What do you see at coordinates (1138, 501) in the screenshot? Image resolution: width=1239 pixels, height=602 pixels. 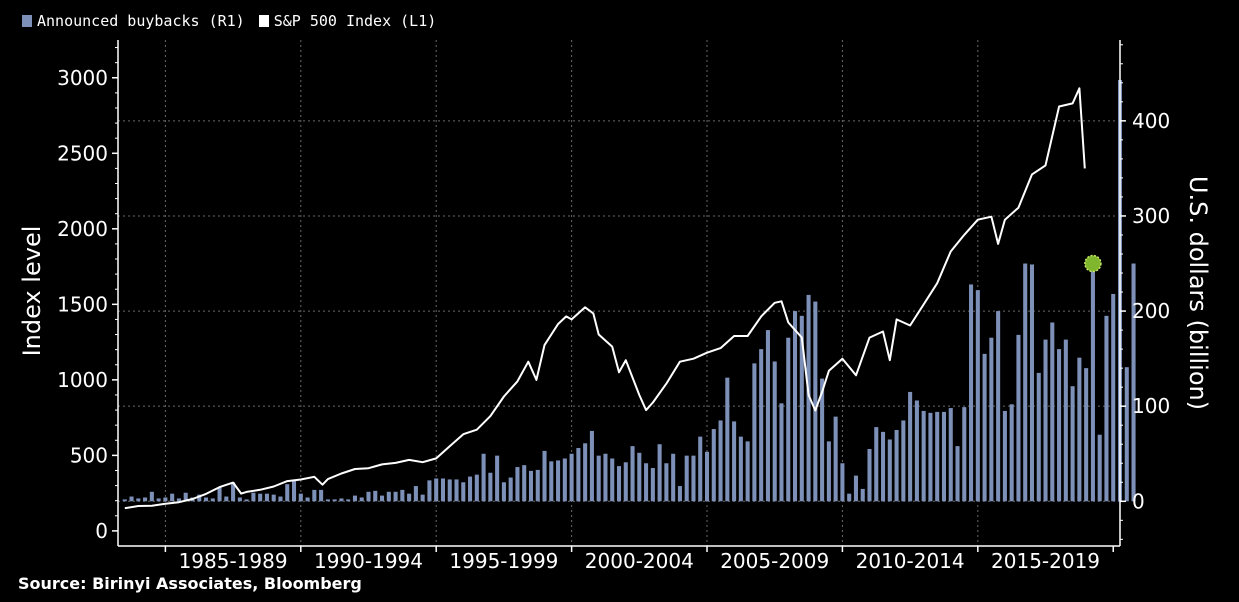 I see `right-tick-label: 0` at bounding box center [1138, 501].